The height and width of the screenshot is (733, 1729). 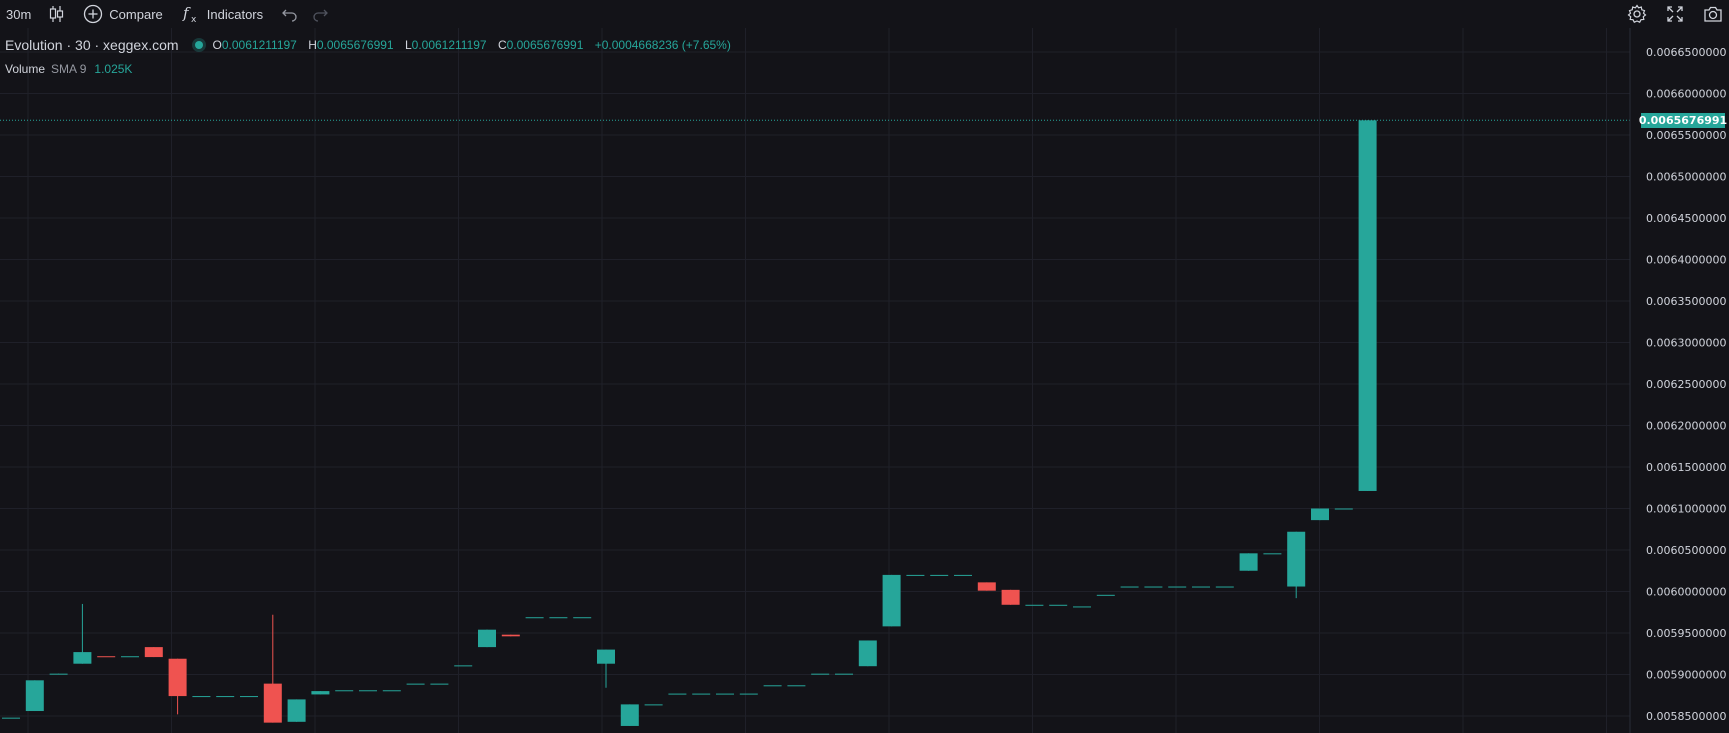 I want to click on price-tick-label: 0.0061500000, so click(x=1686, y=467).